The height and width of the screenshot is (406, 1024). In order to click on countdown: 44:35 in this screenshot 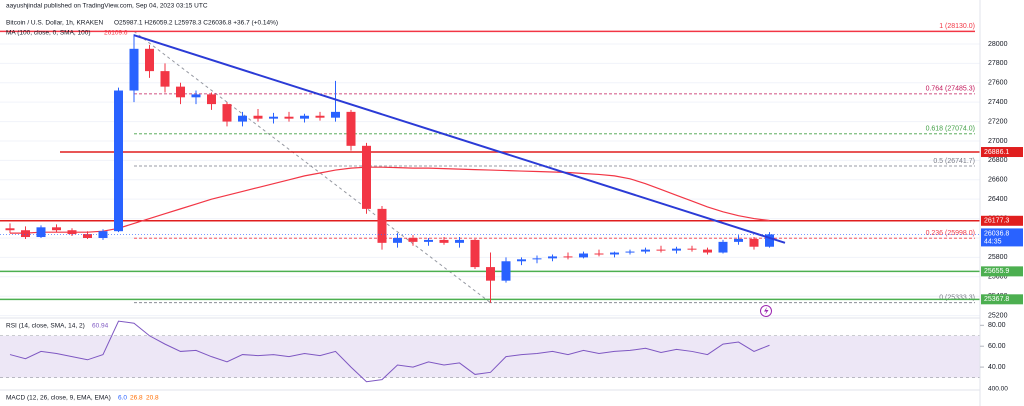, I will do `click(993, 241)`.